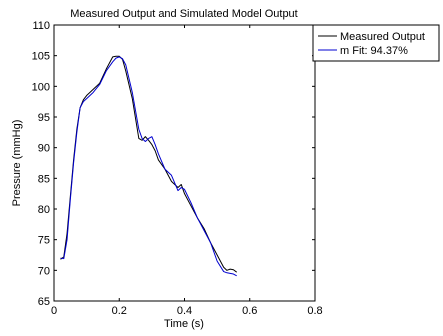 The image size is (443, 336). What do you see at coordinates (44, 118) in the screenshot?
I see `y-tick-label: 95` at bounding box center [44, 118].